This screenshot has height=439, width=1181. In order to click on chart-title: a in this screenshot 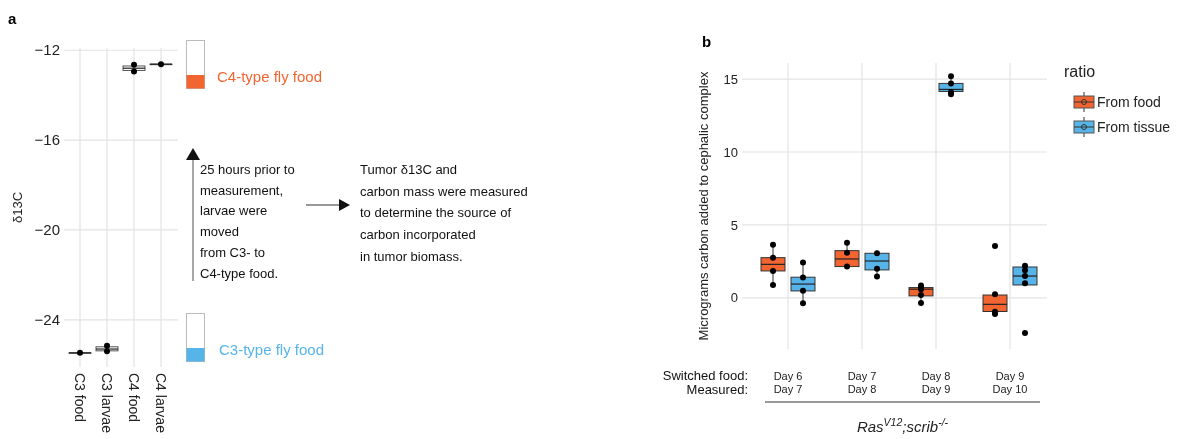, I will do `click(12, 18)`.